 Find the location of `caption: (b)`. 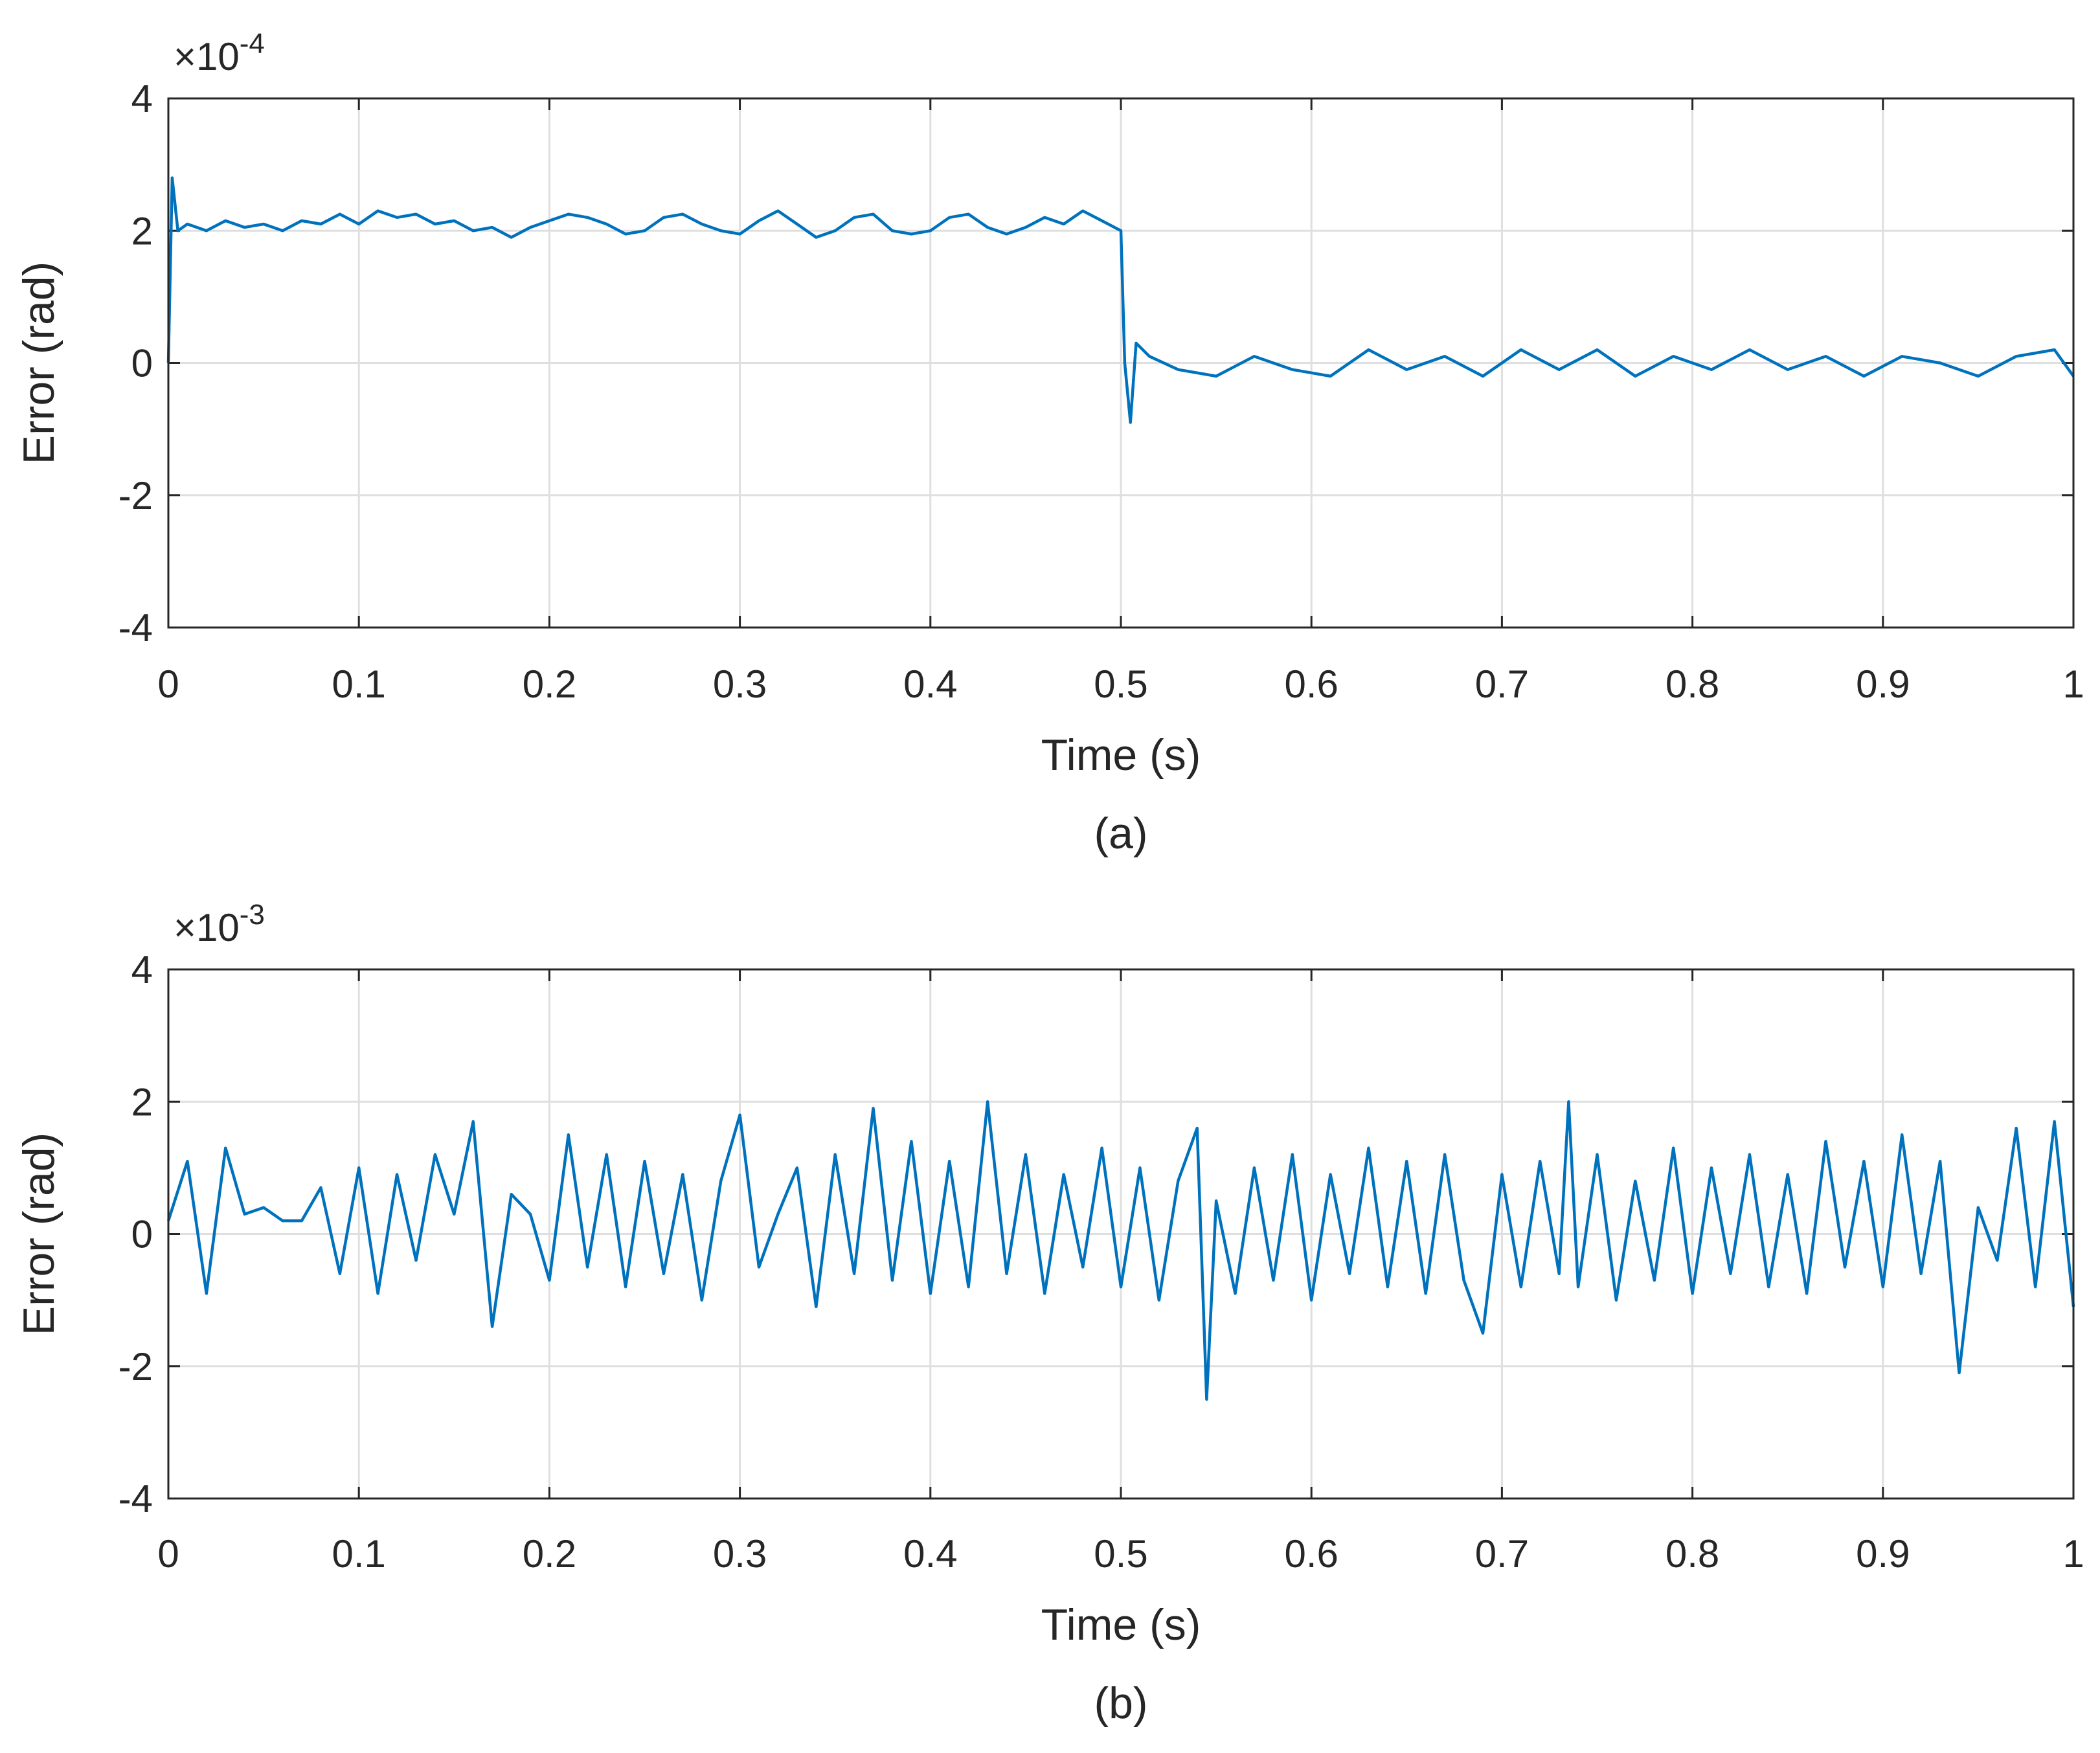

caption: (b) is located at coordinates (1120, 1703).